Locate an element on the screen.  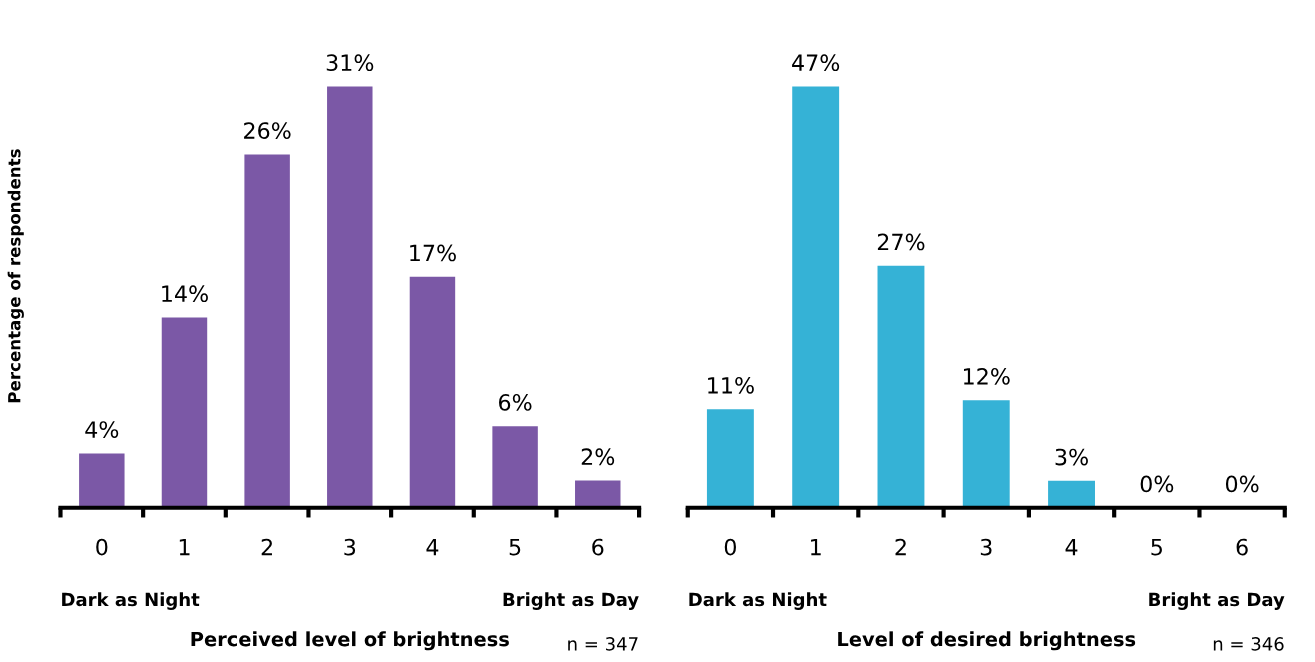
data-label: 3% is located at coordinates (1071, 457).